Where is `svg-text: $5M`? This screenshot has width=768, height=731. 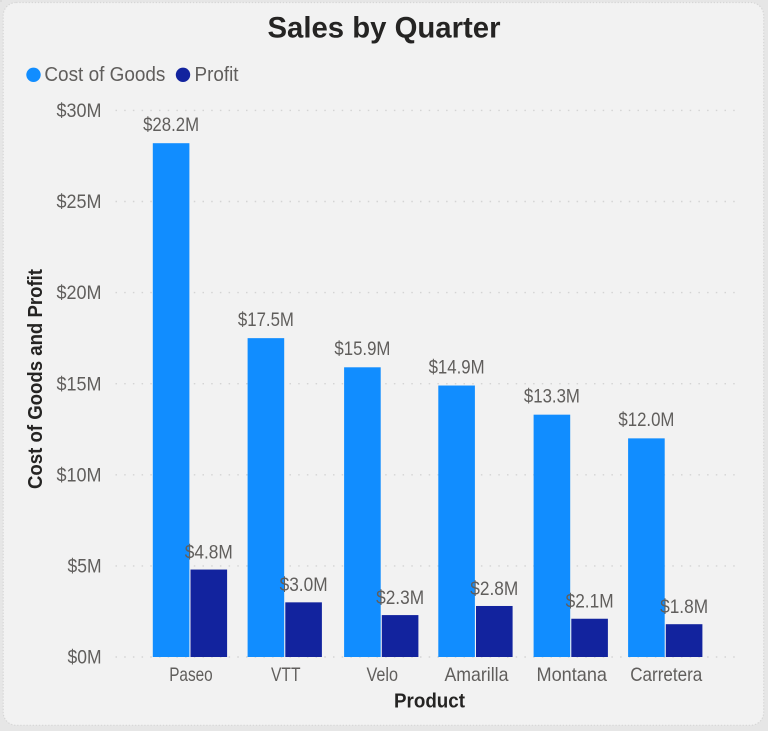
svg-text: $5M is located at coordinates (85, 567).